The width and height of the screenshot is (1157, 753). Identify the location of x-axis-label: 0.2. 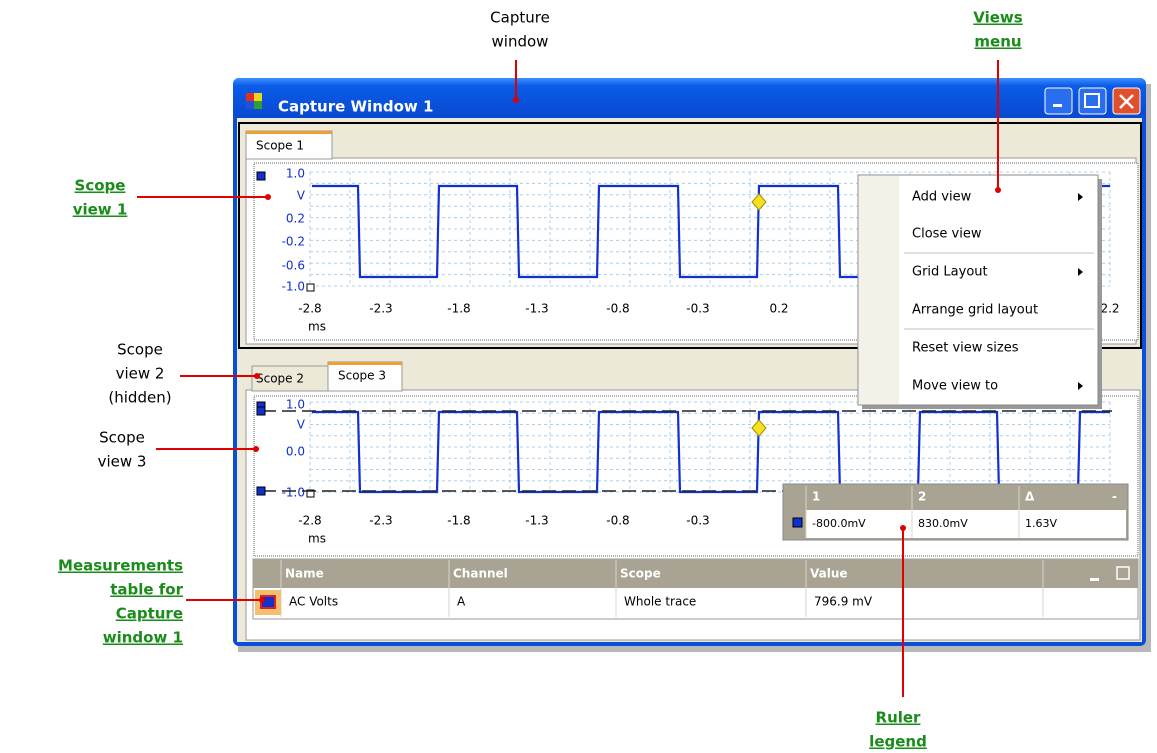
(778, 309).